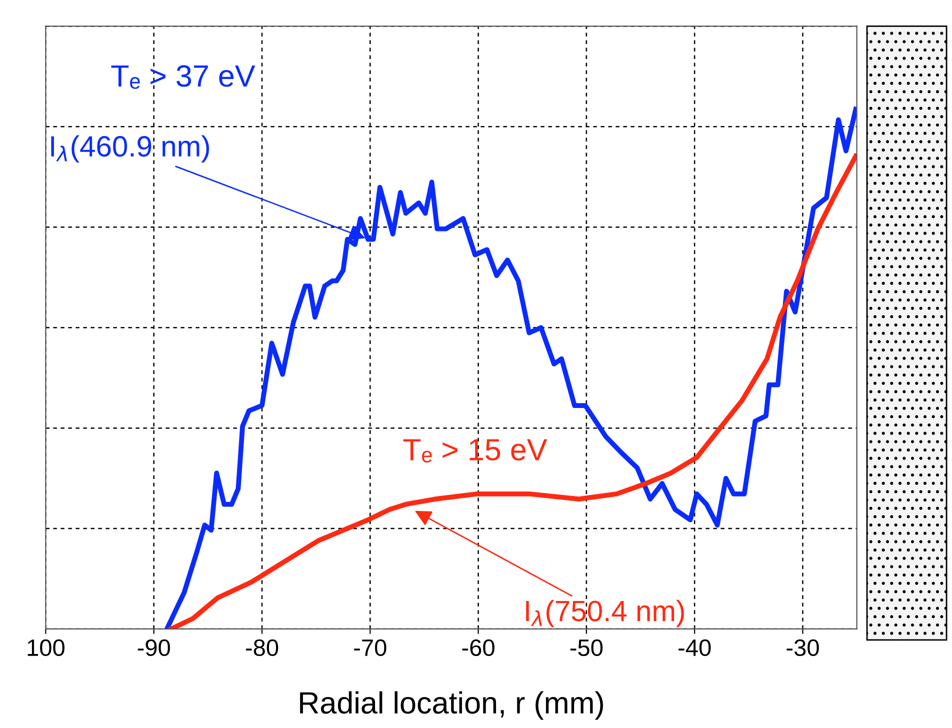  Describe the element at coordinates (262, 647) in the screenshot. I see `x-tick-label: -80` at that location.